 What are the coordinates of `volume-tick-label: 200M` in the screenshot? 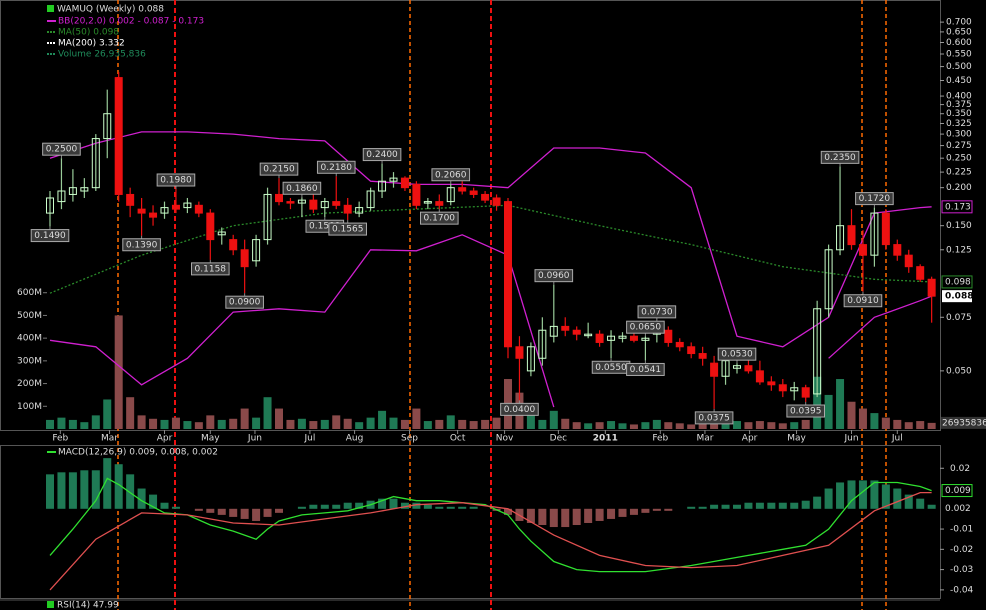 It's located at (29, 384).